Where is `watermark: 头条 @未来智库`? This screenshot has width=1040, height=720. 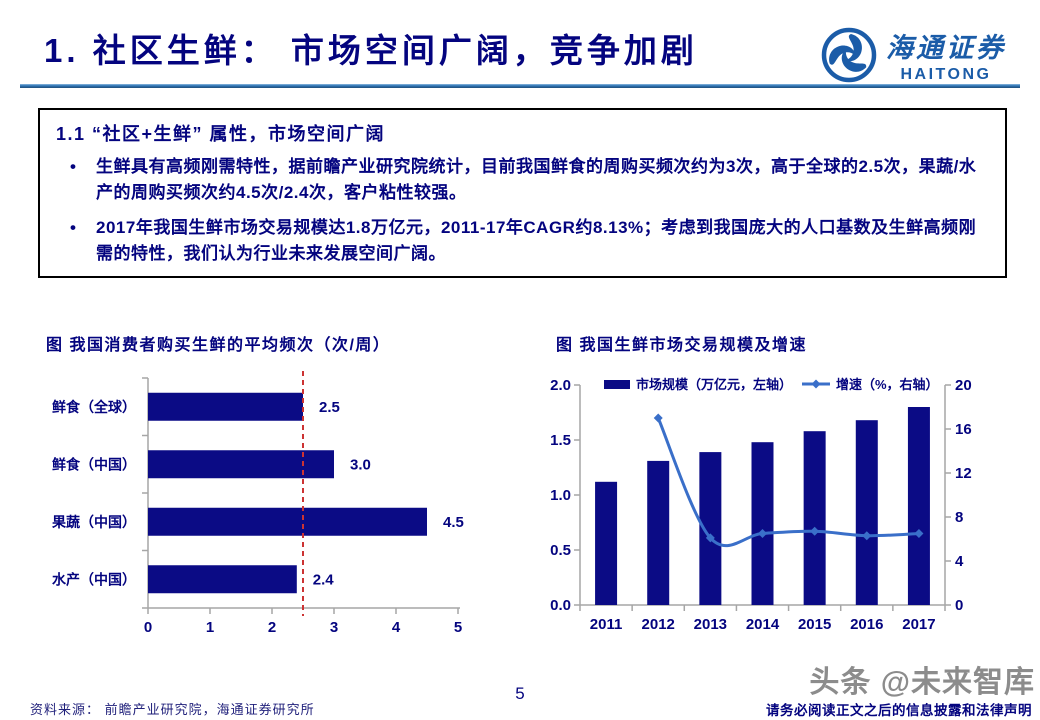 watermark: 头条 @未来智库 is located at coordinates (922, 682).